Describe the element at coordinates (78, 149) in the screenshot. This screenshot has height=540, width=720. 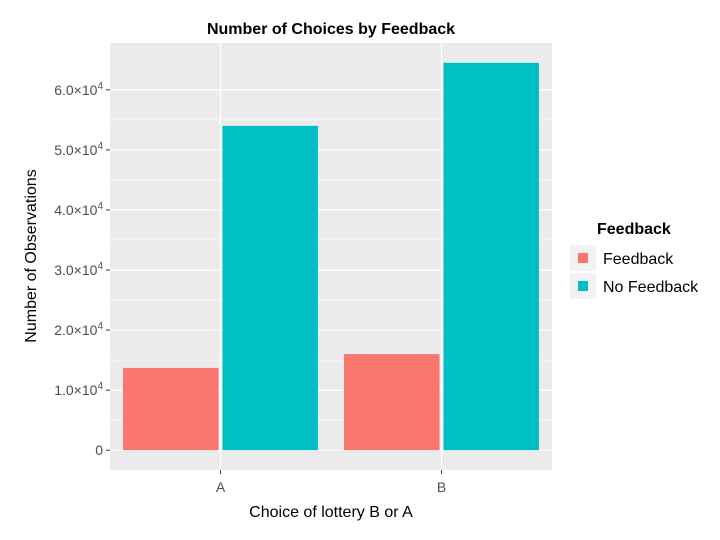
I see `y-tick-label: 5.0×10⁴` at that location.